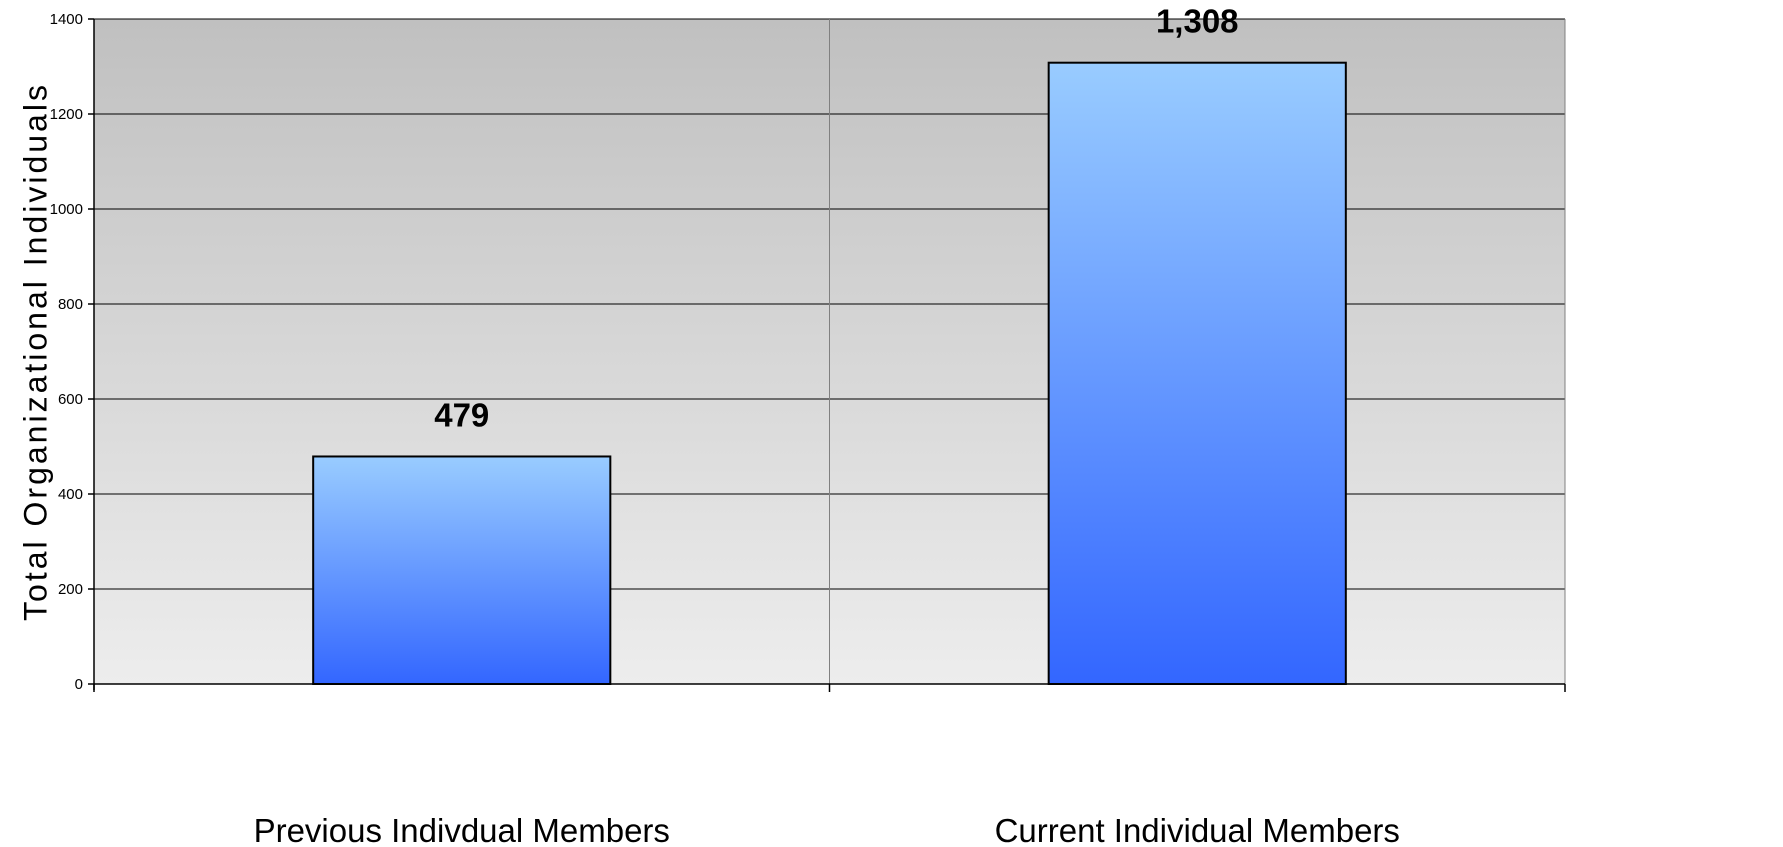 This screenshot has width=1783, height=847. I want to click on y-tick-label: 400, so click(70, 494).